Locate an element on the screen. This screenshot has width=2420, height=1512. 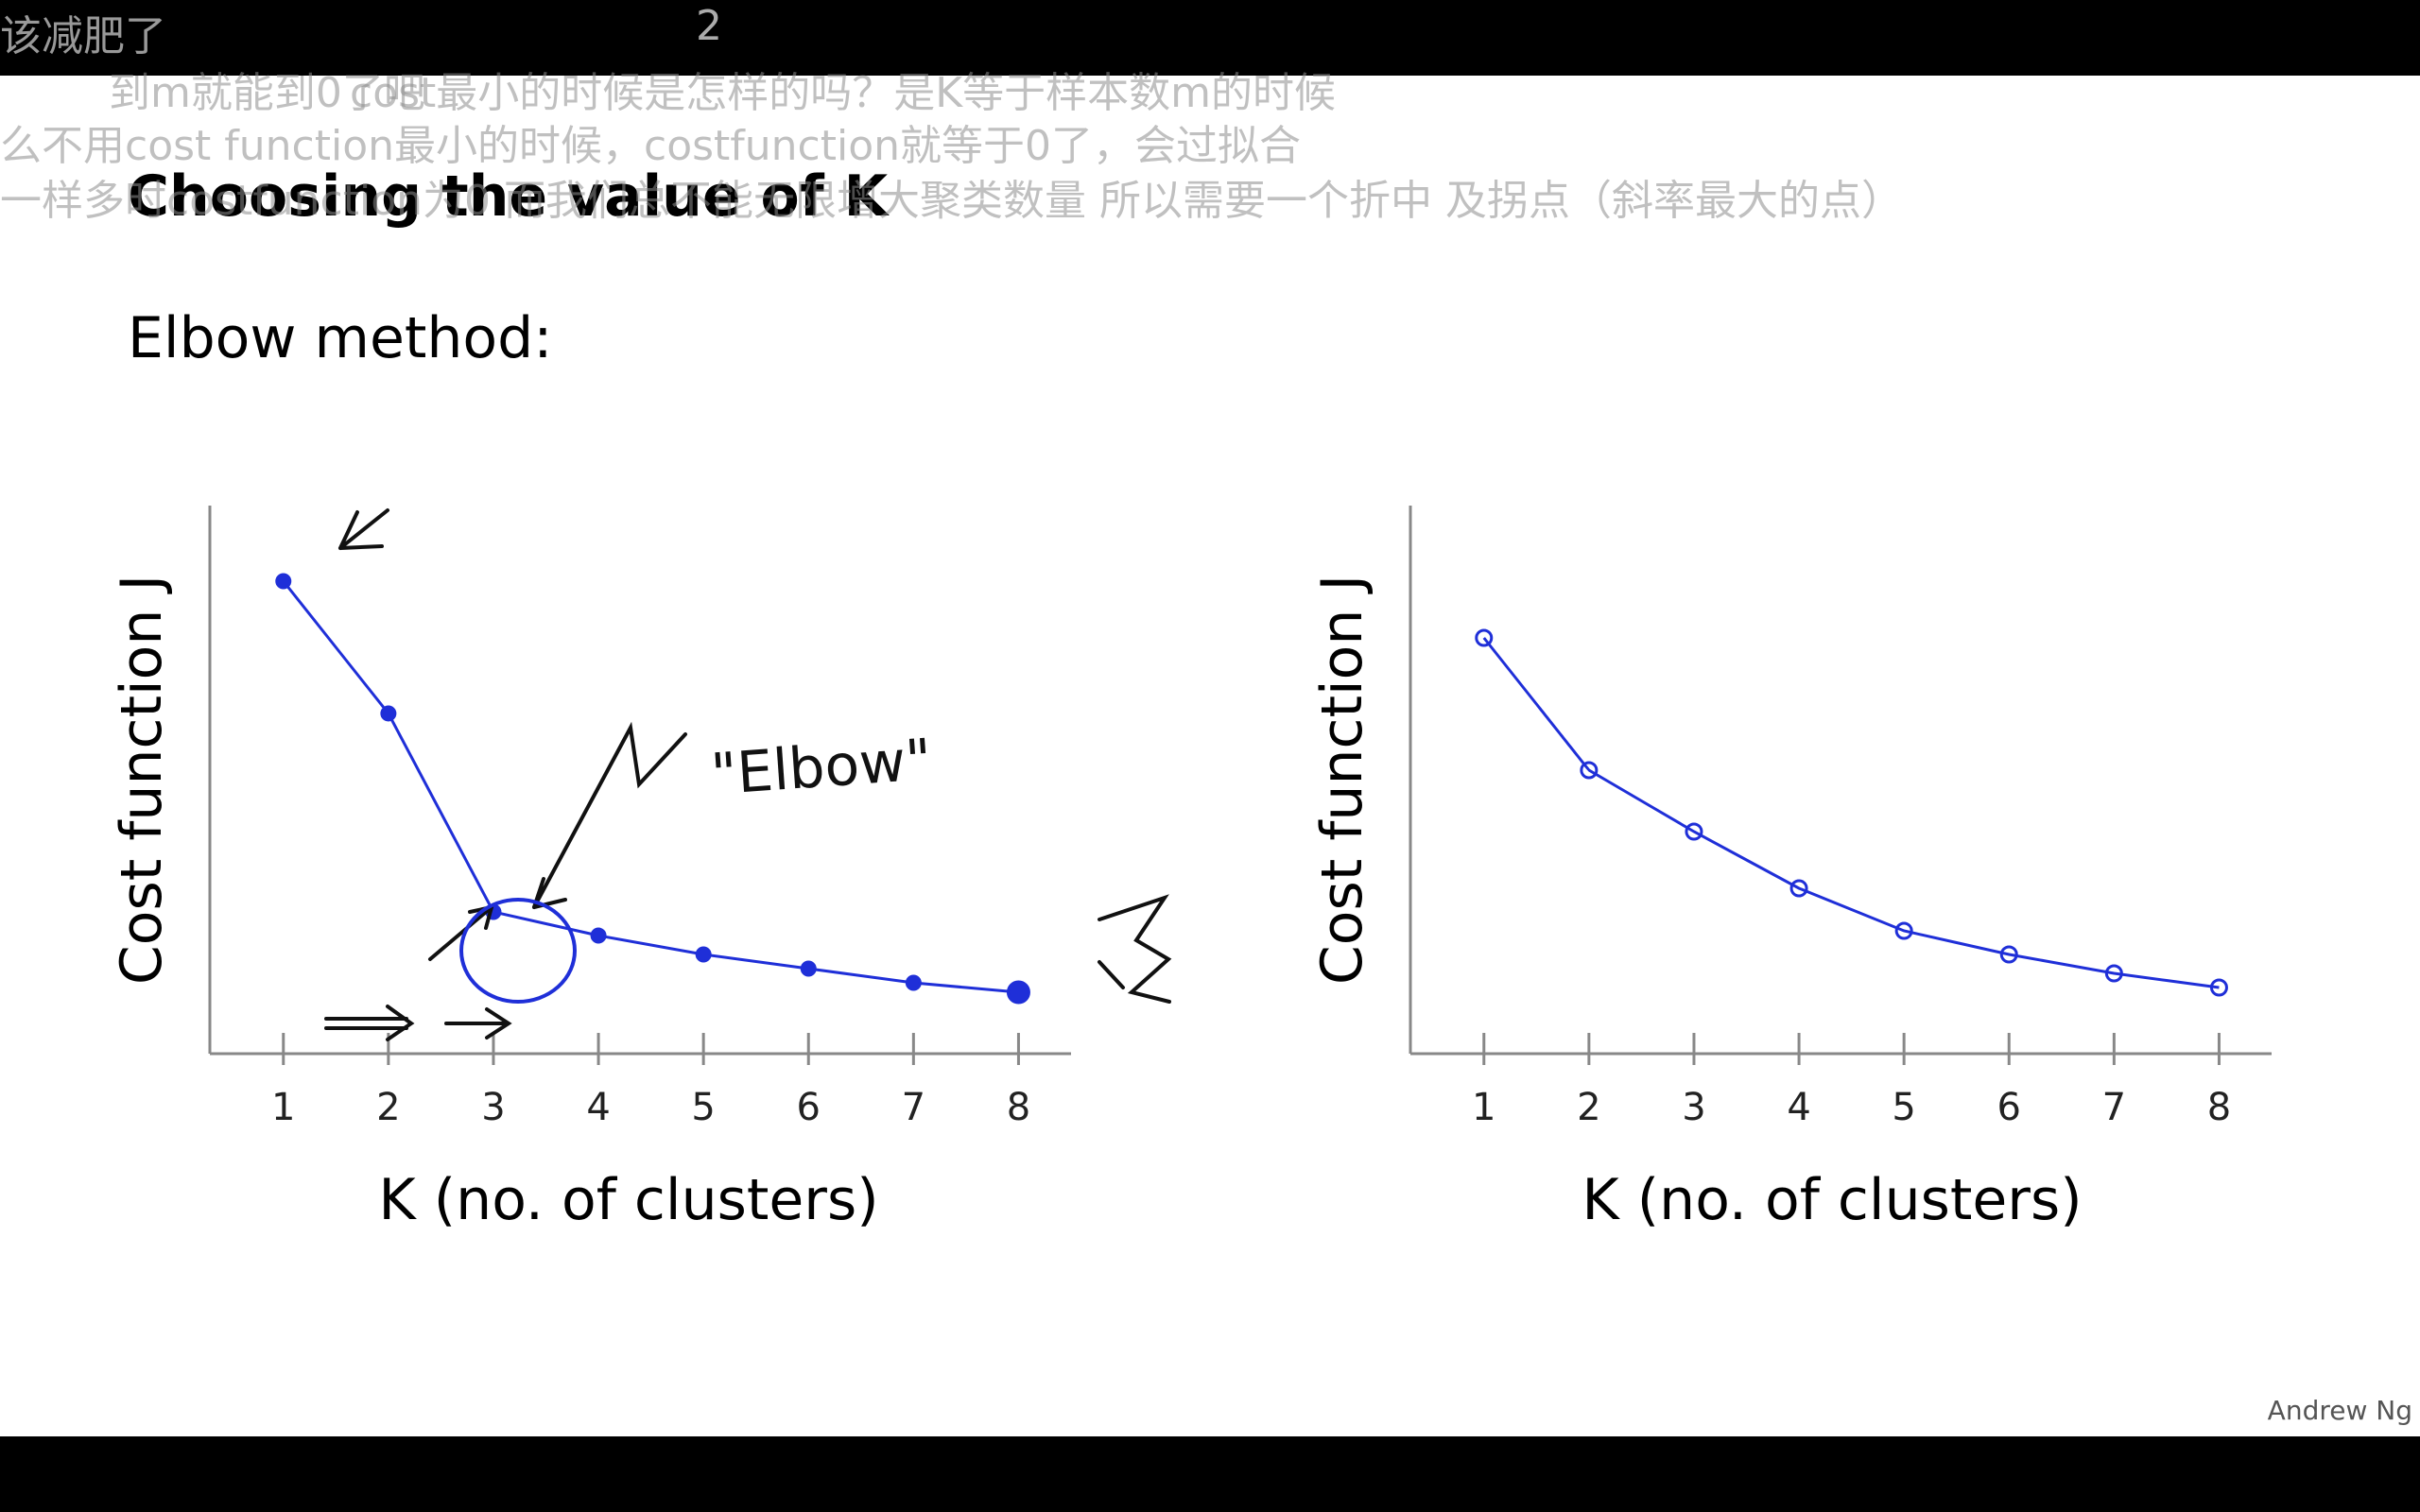
author-credit: Andrew Ng is located at coordinates (2340, 1410).